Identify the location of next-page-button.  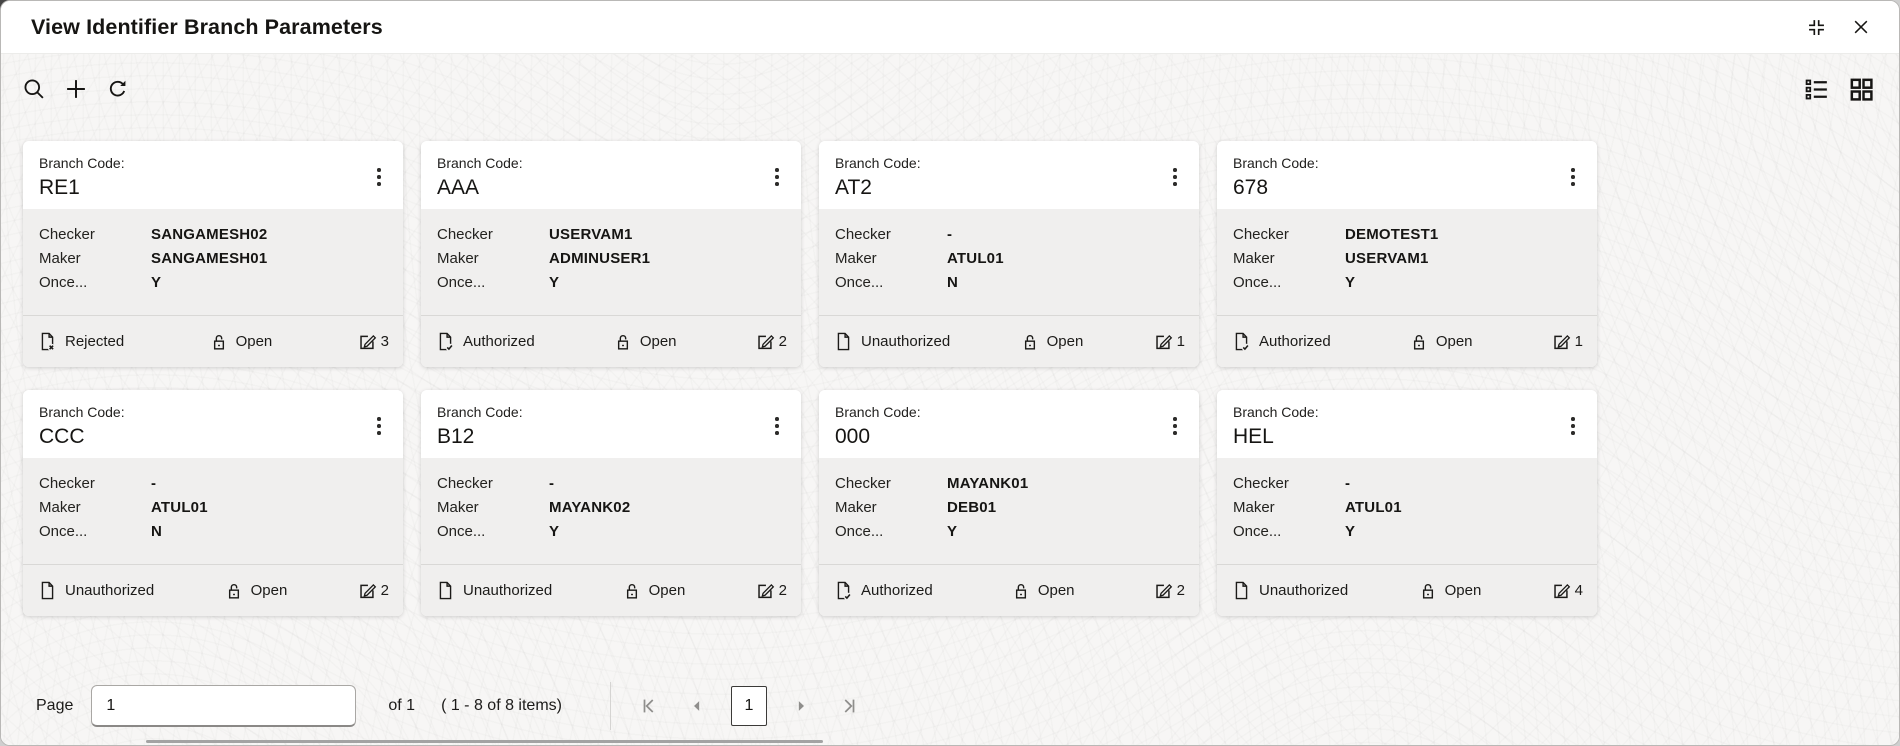
(801, 706).